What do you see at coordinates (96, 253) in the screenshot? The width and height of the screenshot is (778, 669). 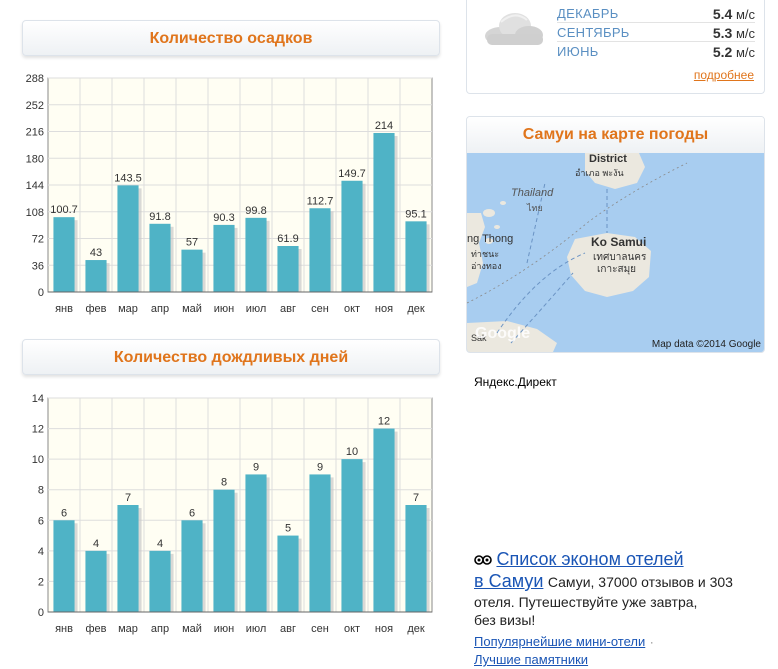 I see `bar-value-label: 43` at bounding box center [96, 253].